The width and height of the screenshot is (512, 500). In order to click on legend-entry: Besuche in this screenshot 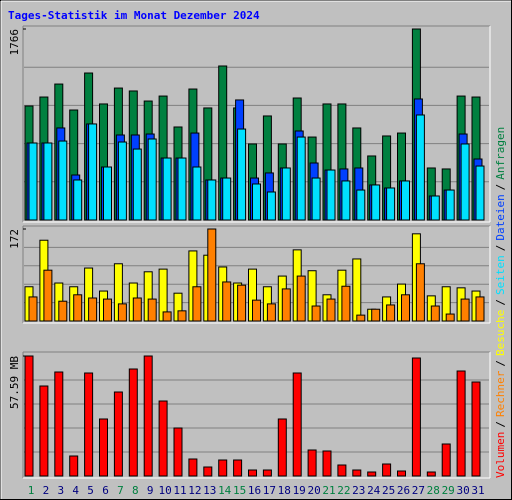, I will do `click(500, 333)`.